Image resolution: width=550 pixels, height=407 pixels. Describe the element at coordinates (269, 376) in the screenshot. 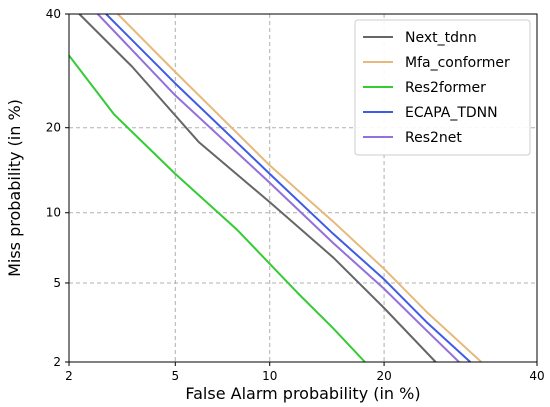

I see `x-tick-label: 10` at that location.